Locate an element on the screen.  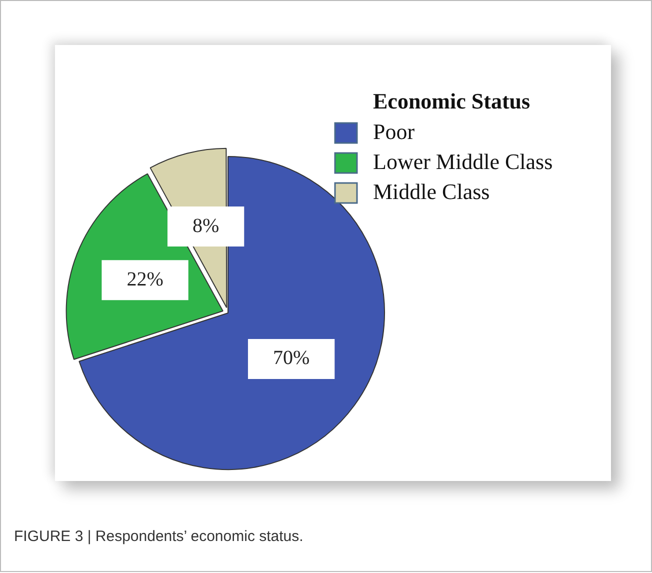
legend-label: Lower Middle Class is located at coordinates (463, 161).